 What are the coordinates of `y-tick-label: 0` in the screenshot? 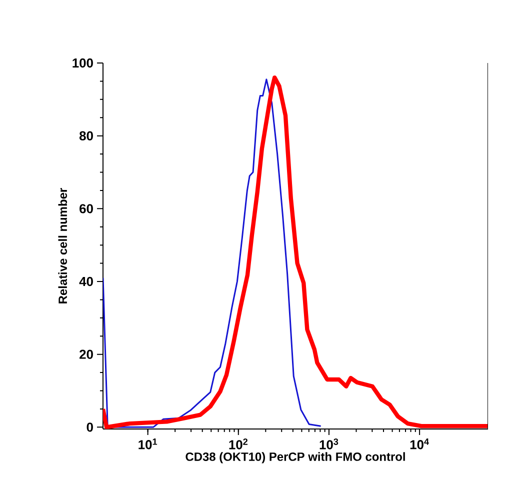 It's located at (89, 427).